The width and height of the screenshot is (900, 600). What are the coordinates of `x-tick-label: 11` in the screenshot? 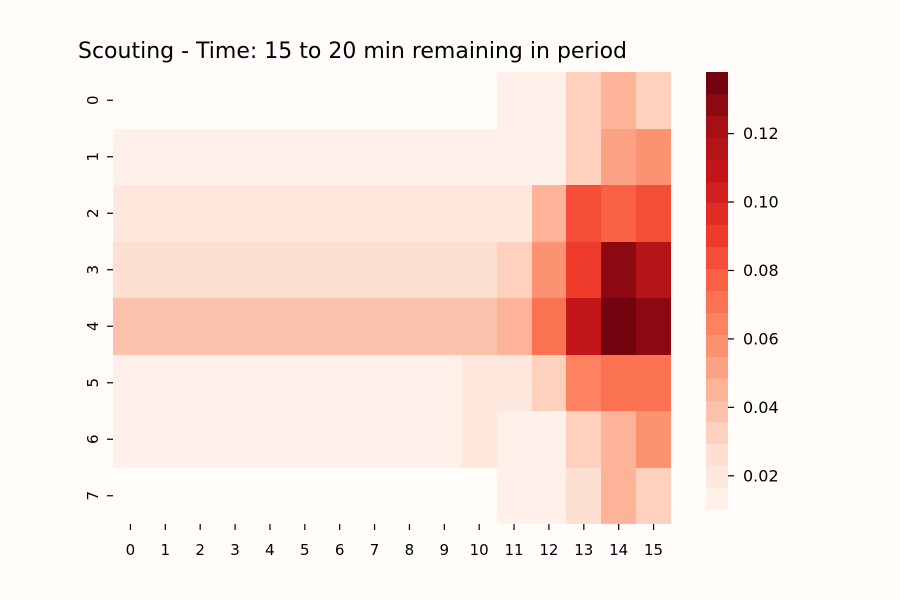 It's located at (514, 550).